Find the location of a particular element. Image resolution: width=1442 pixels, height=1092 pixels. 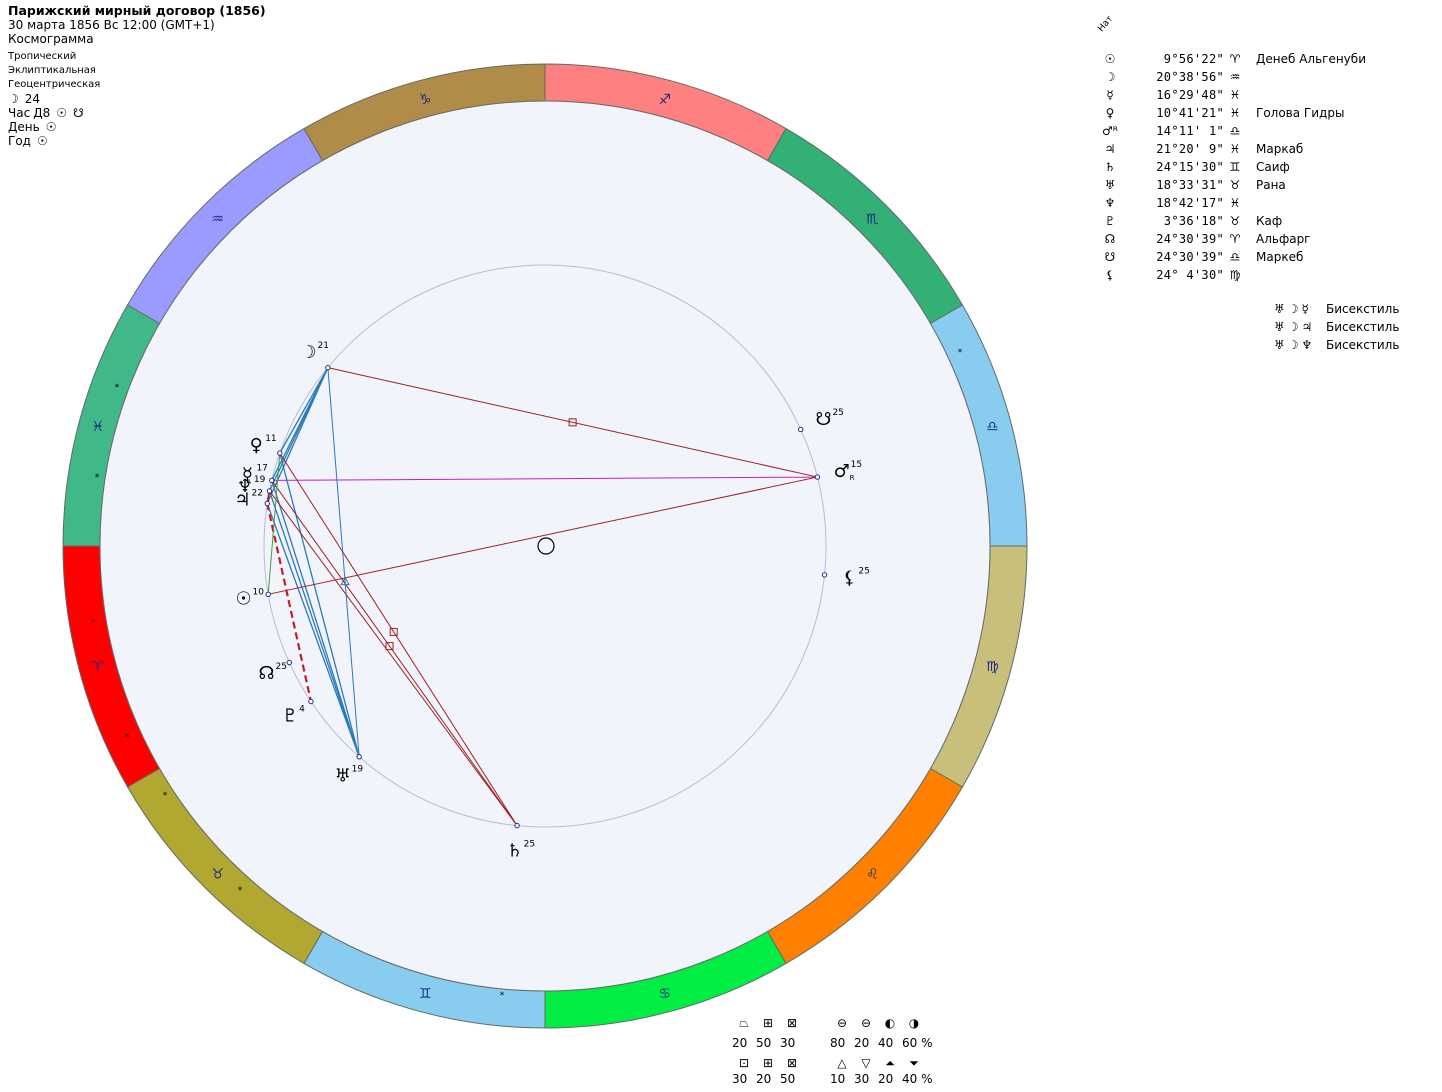

sign-glyph: ♒ is located at coordinates (217, 220).